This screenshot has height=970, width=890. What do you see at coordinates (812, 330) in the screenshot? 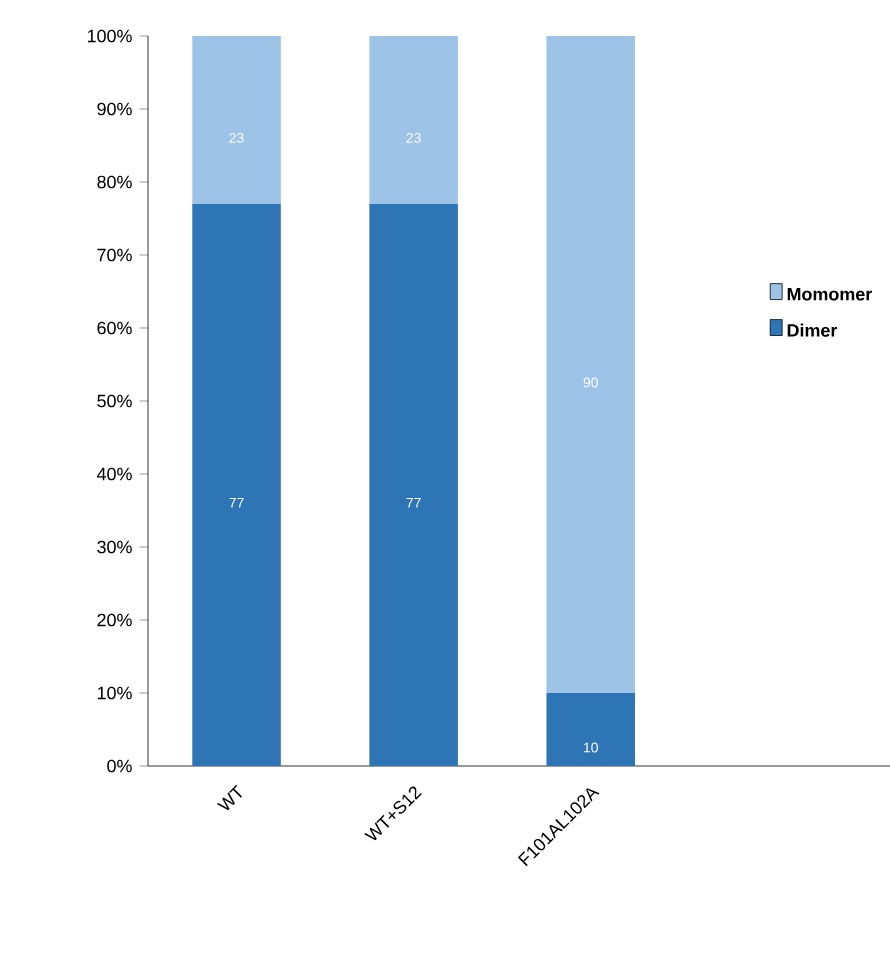
I see `legend-label: Dimer` at bounding box center [812, 330].